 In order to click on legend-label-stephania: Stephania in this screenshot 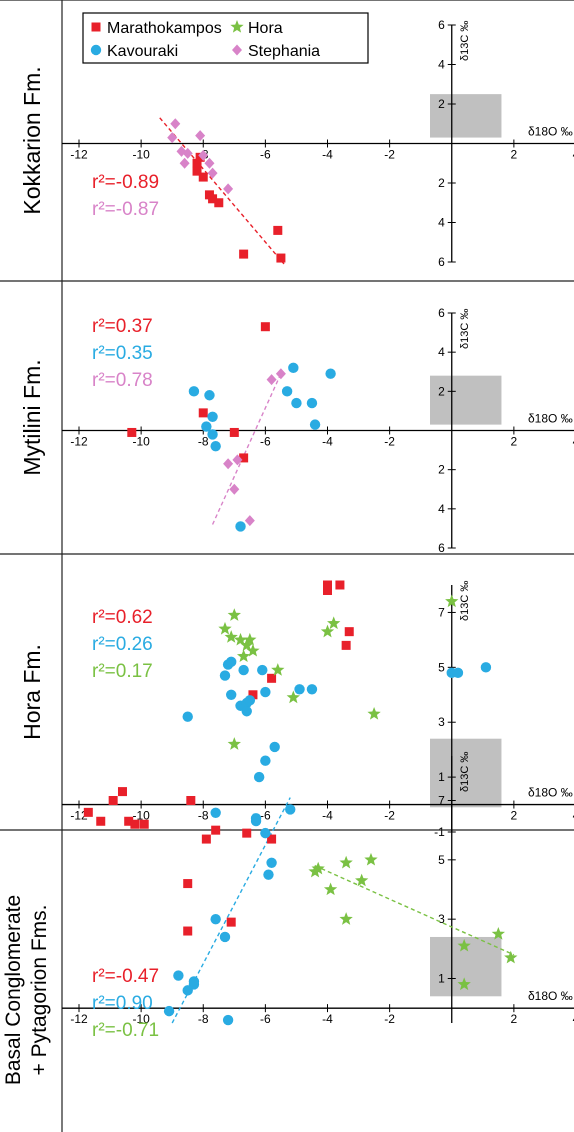, I will do `click(284, 51)`.